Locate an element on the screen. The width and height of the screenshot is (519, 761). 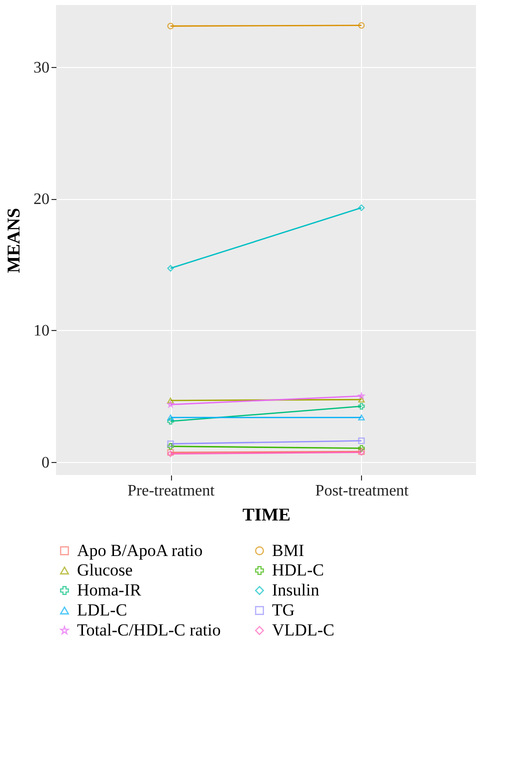
legend-label: VLDL-C is located at coordinates (303, 630).